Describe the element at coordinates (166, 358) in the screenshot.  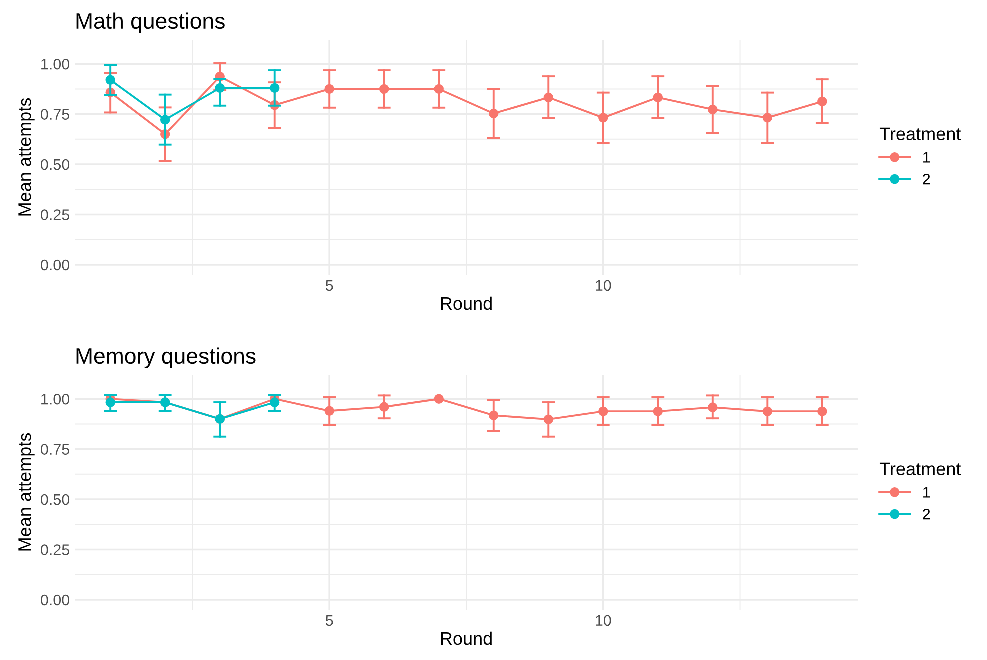
I see `chart-title: Memory questions` at that location.